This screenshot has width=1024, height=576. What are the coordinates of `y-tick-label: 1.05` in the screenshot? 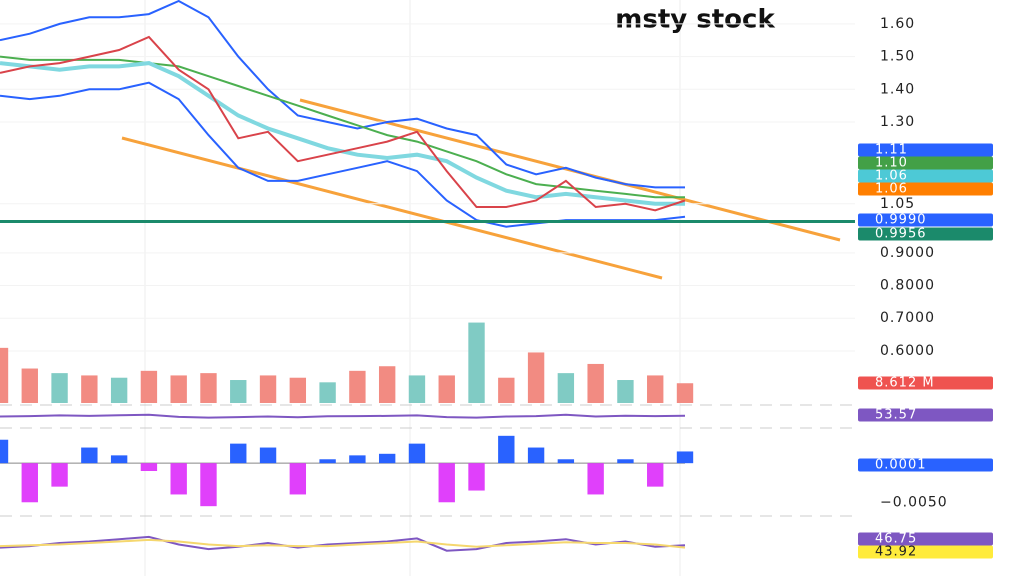 It's located at (897, 204).